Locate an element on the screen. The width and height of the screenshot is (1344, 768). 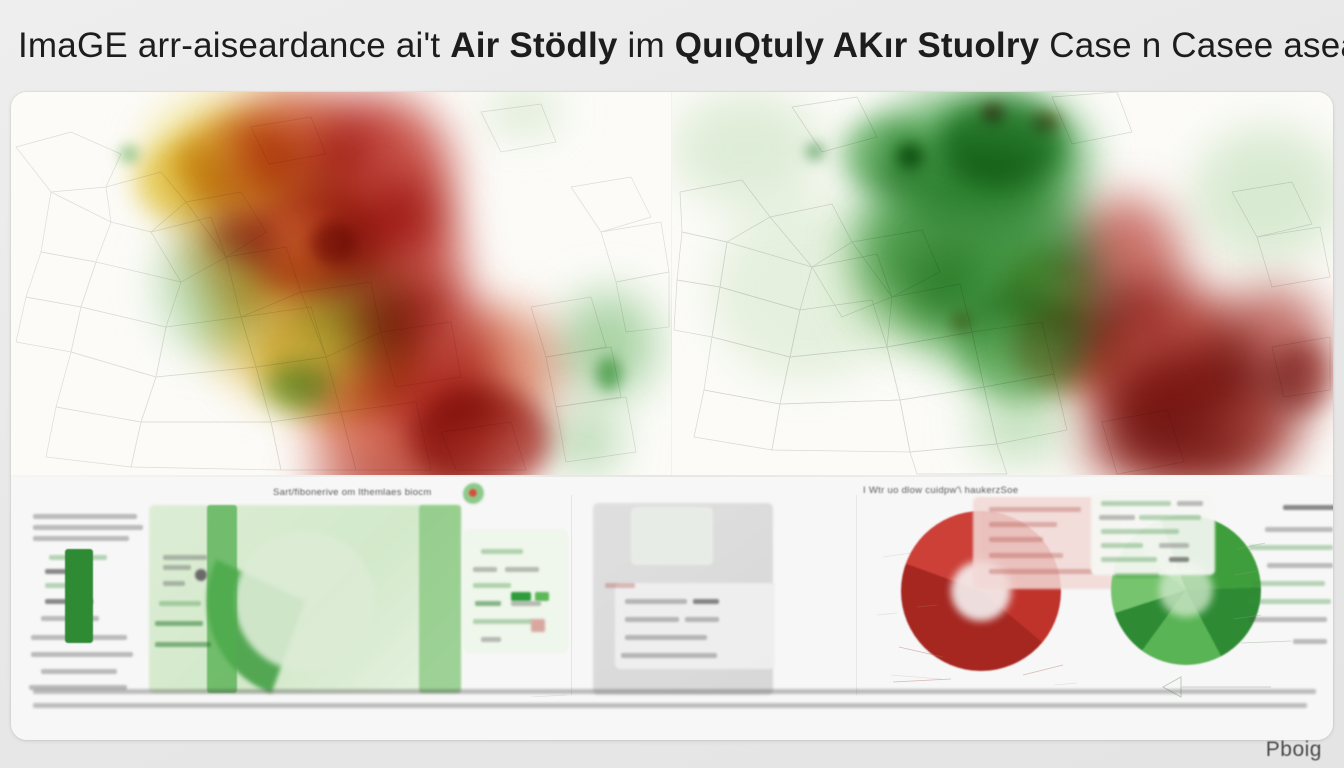
pie-legend-box is located at coordinates (1153, 533).